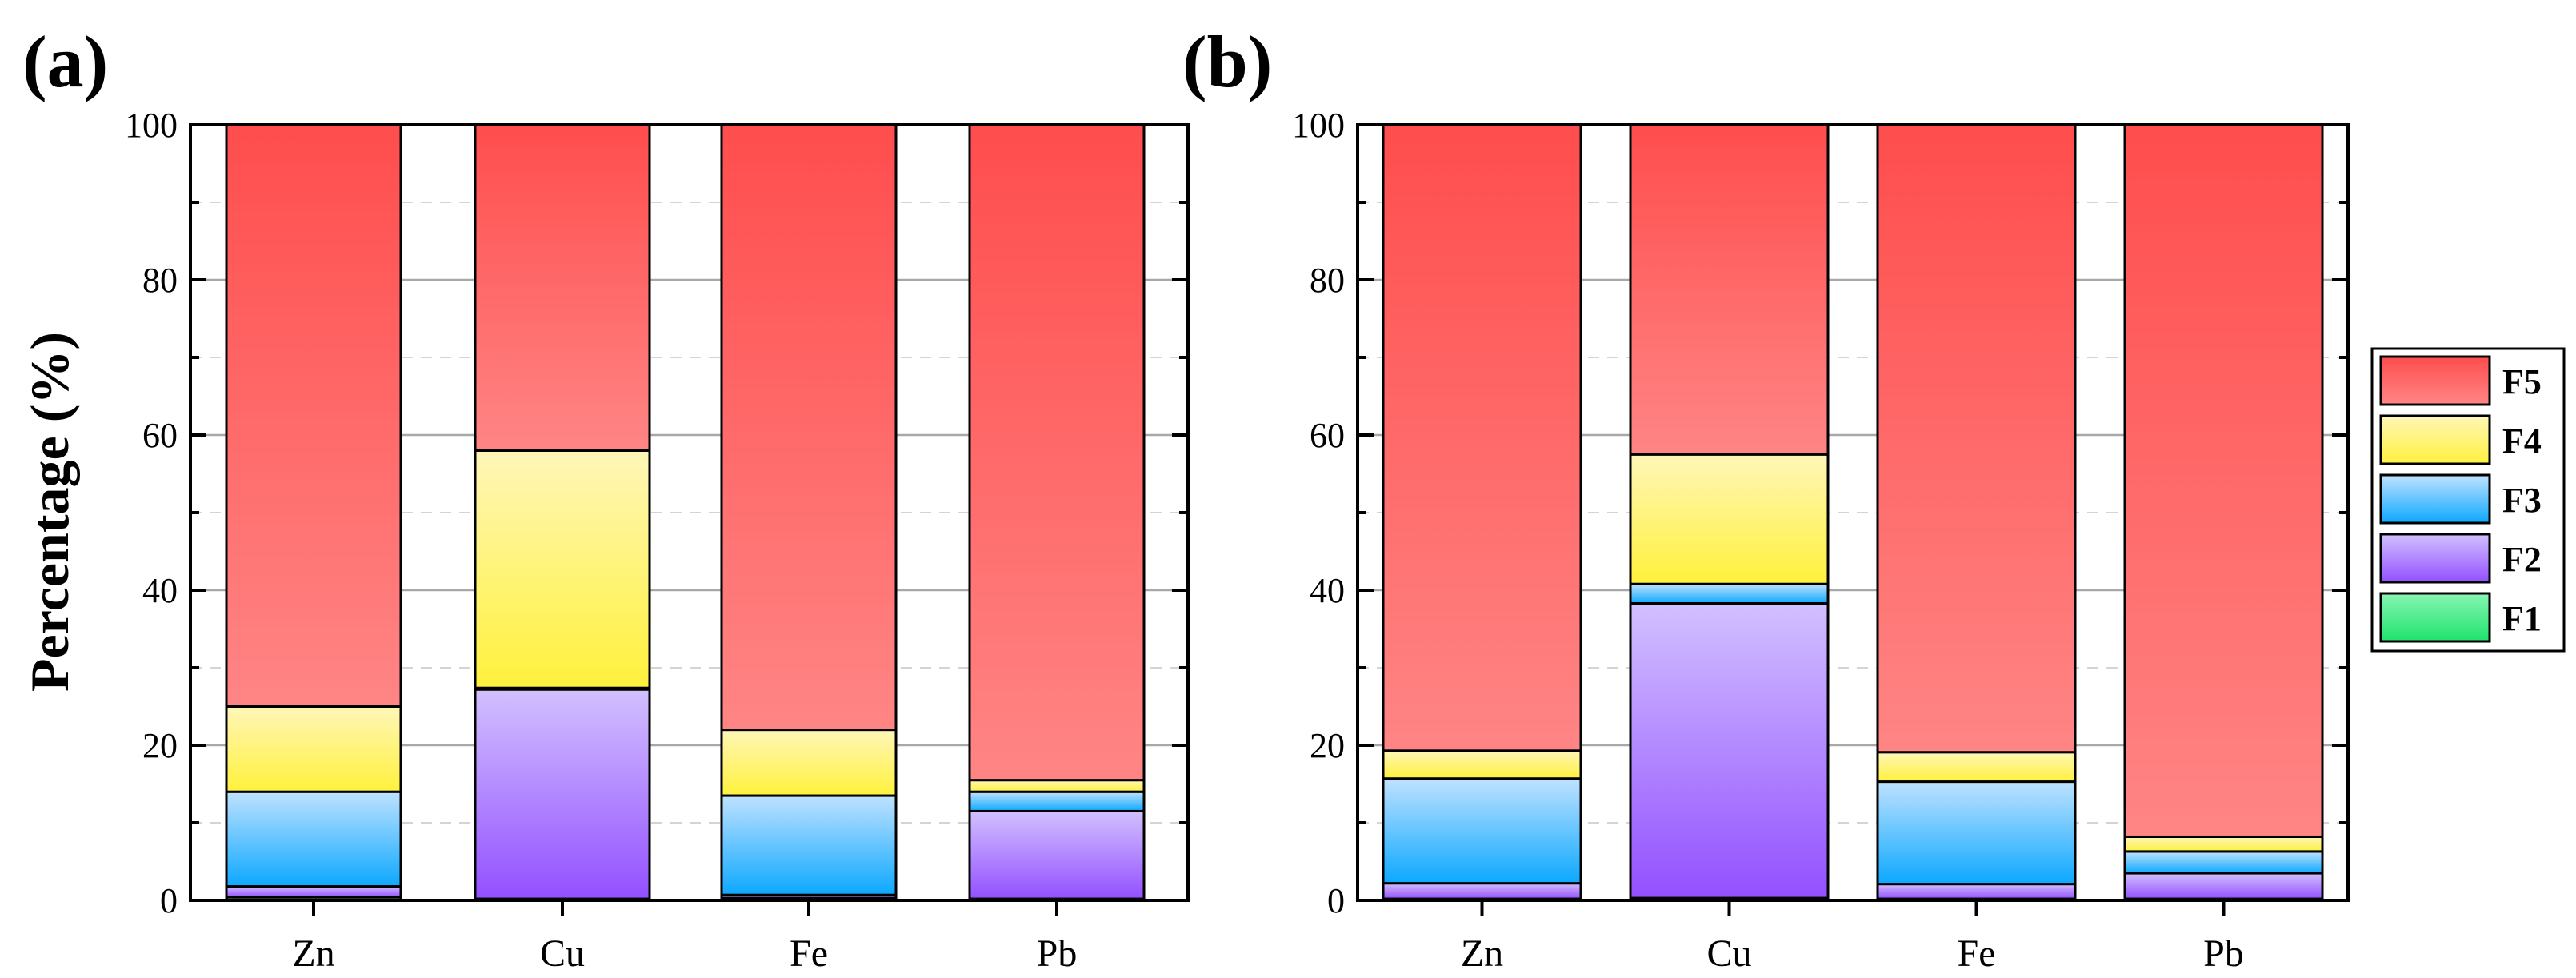 The image size is (2576, 978). What do you see at coordinates (2435, 499) in the screenshot?
I see `legend-swatch-f3` at bounding box center [2435, 499].